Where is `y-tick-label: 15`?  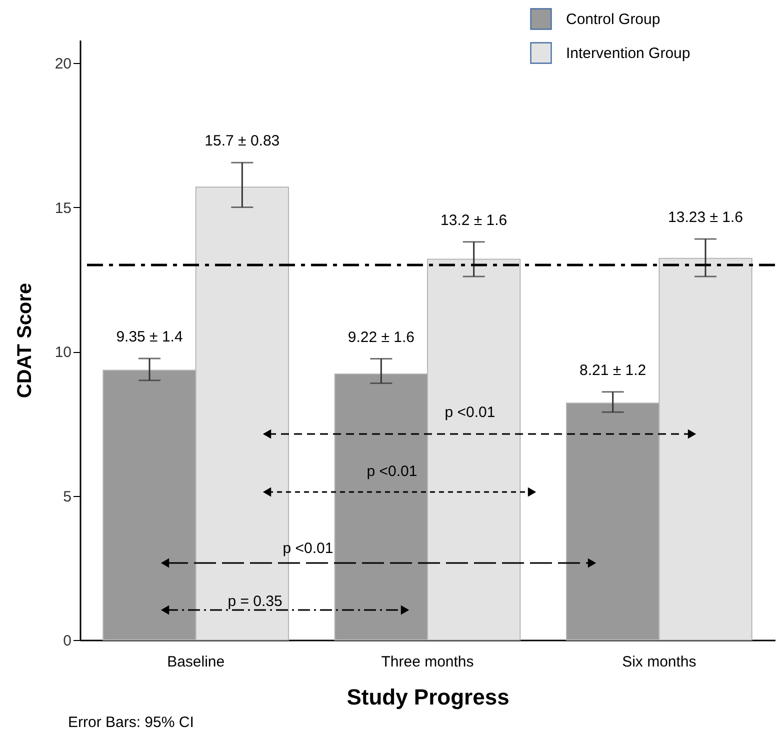
y-tick-label: 15 is located at coordinates (63, 208).